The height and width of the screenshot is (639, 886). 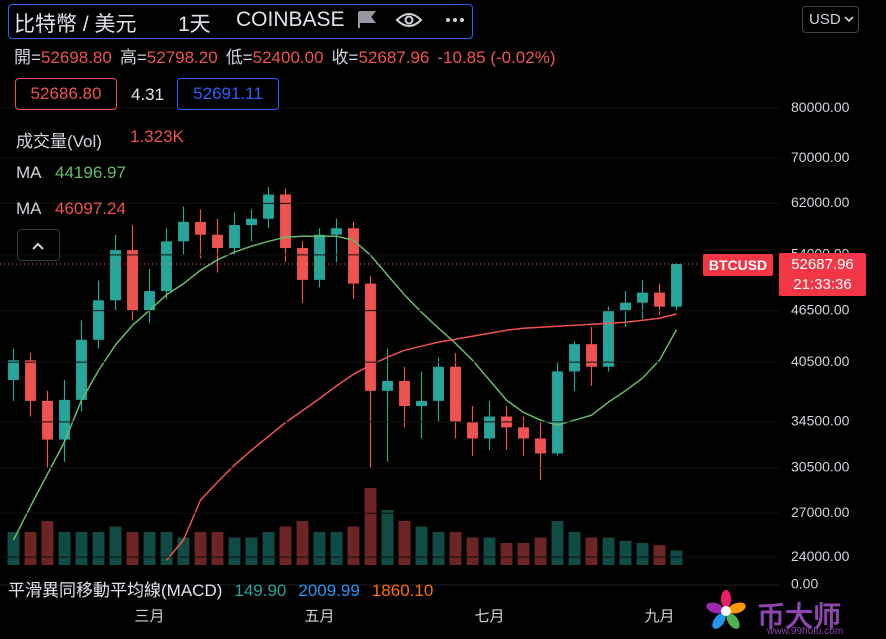 What do you see at coordinates (738, 265) in the screenshot?
I see `symbol-tag: BTCUSD` at bounding box center [738, 265].